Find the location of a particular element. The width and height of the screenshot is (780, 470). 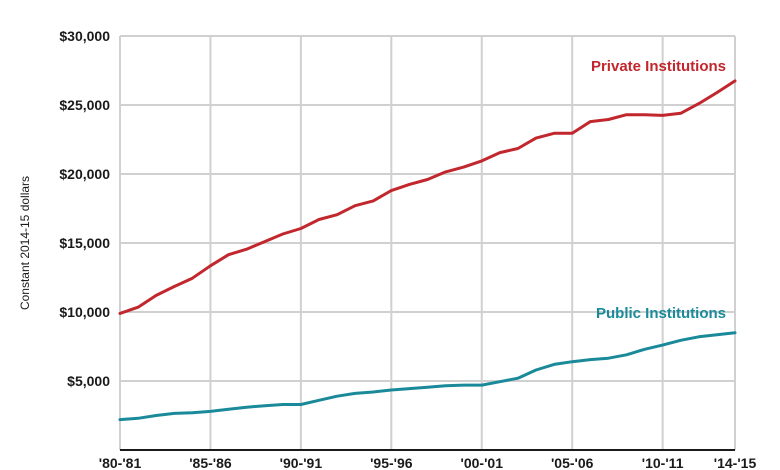

x-tick-label: '05-'06 is located at coordinates (572, 462).